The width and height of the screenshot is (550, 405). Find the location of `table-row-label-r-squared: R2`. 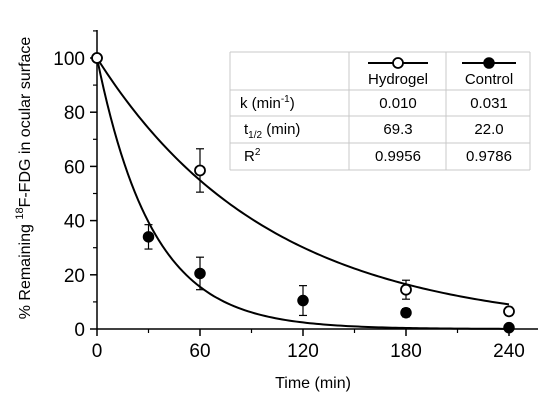

table-row-label-r-squared: R2 is located at coordinates (252, 156).